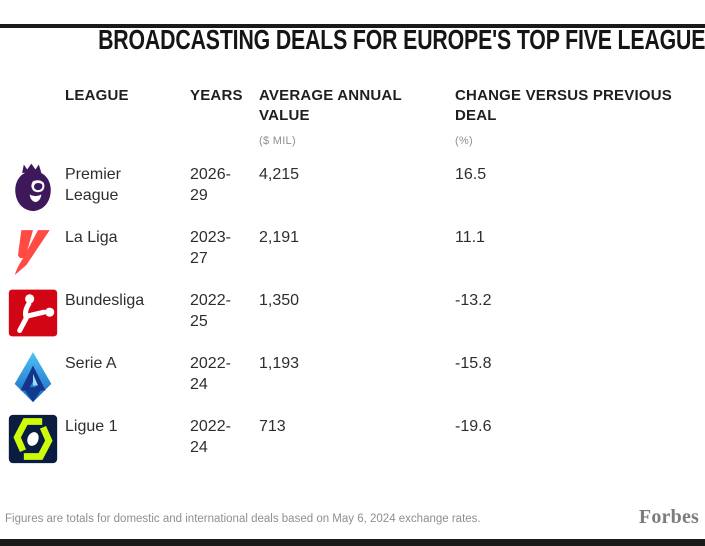  Describe the element at coordinates (272, 426) in the screenshot. I see `annual-value: 713` at that location.